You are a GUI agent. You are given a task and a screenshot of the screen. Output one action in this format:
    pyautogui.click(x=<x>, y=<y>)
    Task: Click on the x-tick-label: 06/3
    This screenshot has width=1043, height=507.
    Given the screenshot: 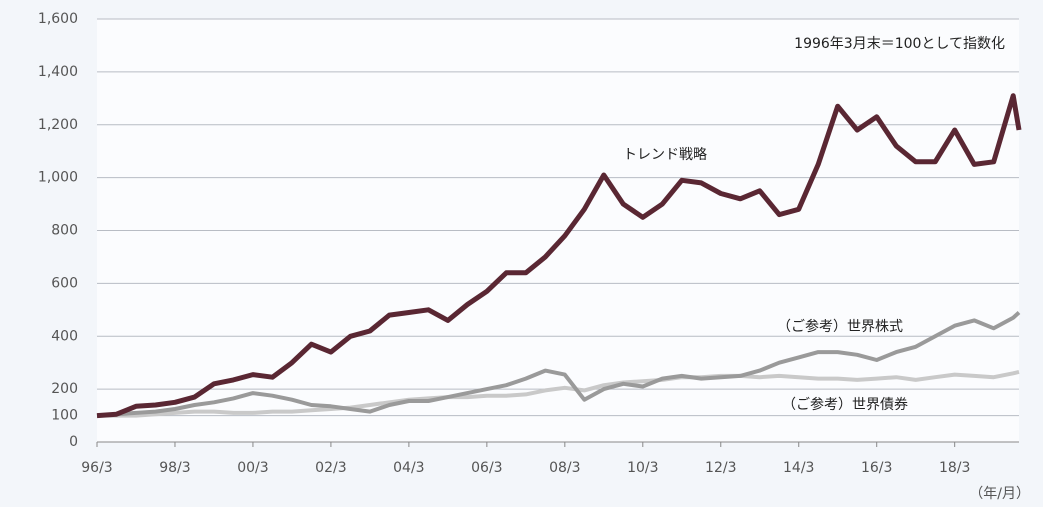 What is the action you would take?
    pyautogui.click(x=486, y=468)
    